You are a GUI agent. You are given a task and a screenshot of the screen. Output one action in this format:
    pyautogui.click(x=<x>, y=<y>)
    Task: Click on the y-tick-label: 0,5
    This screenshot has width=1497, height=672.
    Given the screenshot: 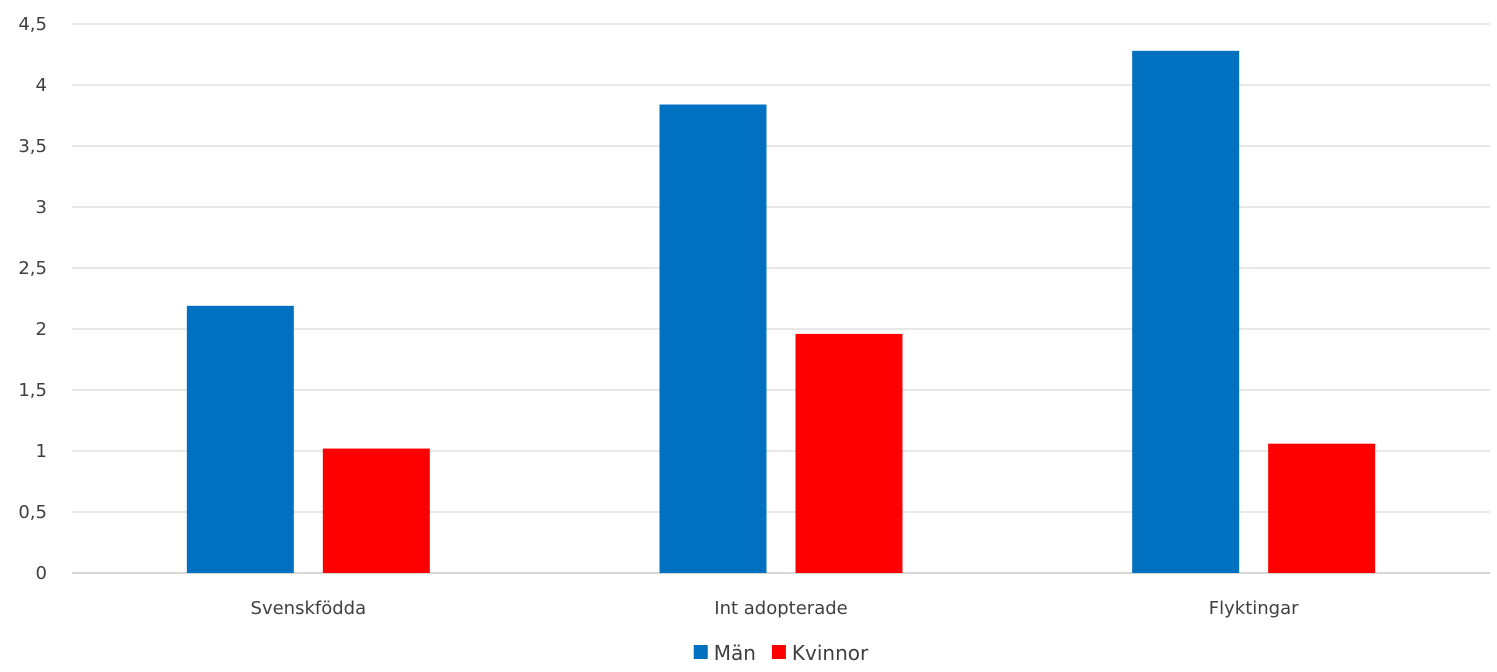 What is the action you would take?
    pyautogui.click(x=32, y=512)
    